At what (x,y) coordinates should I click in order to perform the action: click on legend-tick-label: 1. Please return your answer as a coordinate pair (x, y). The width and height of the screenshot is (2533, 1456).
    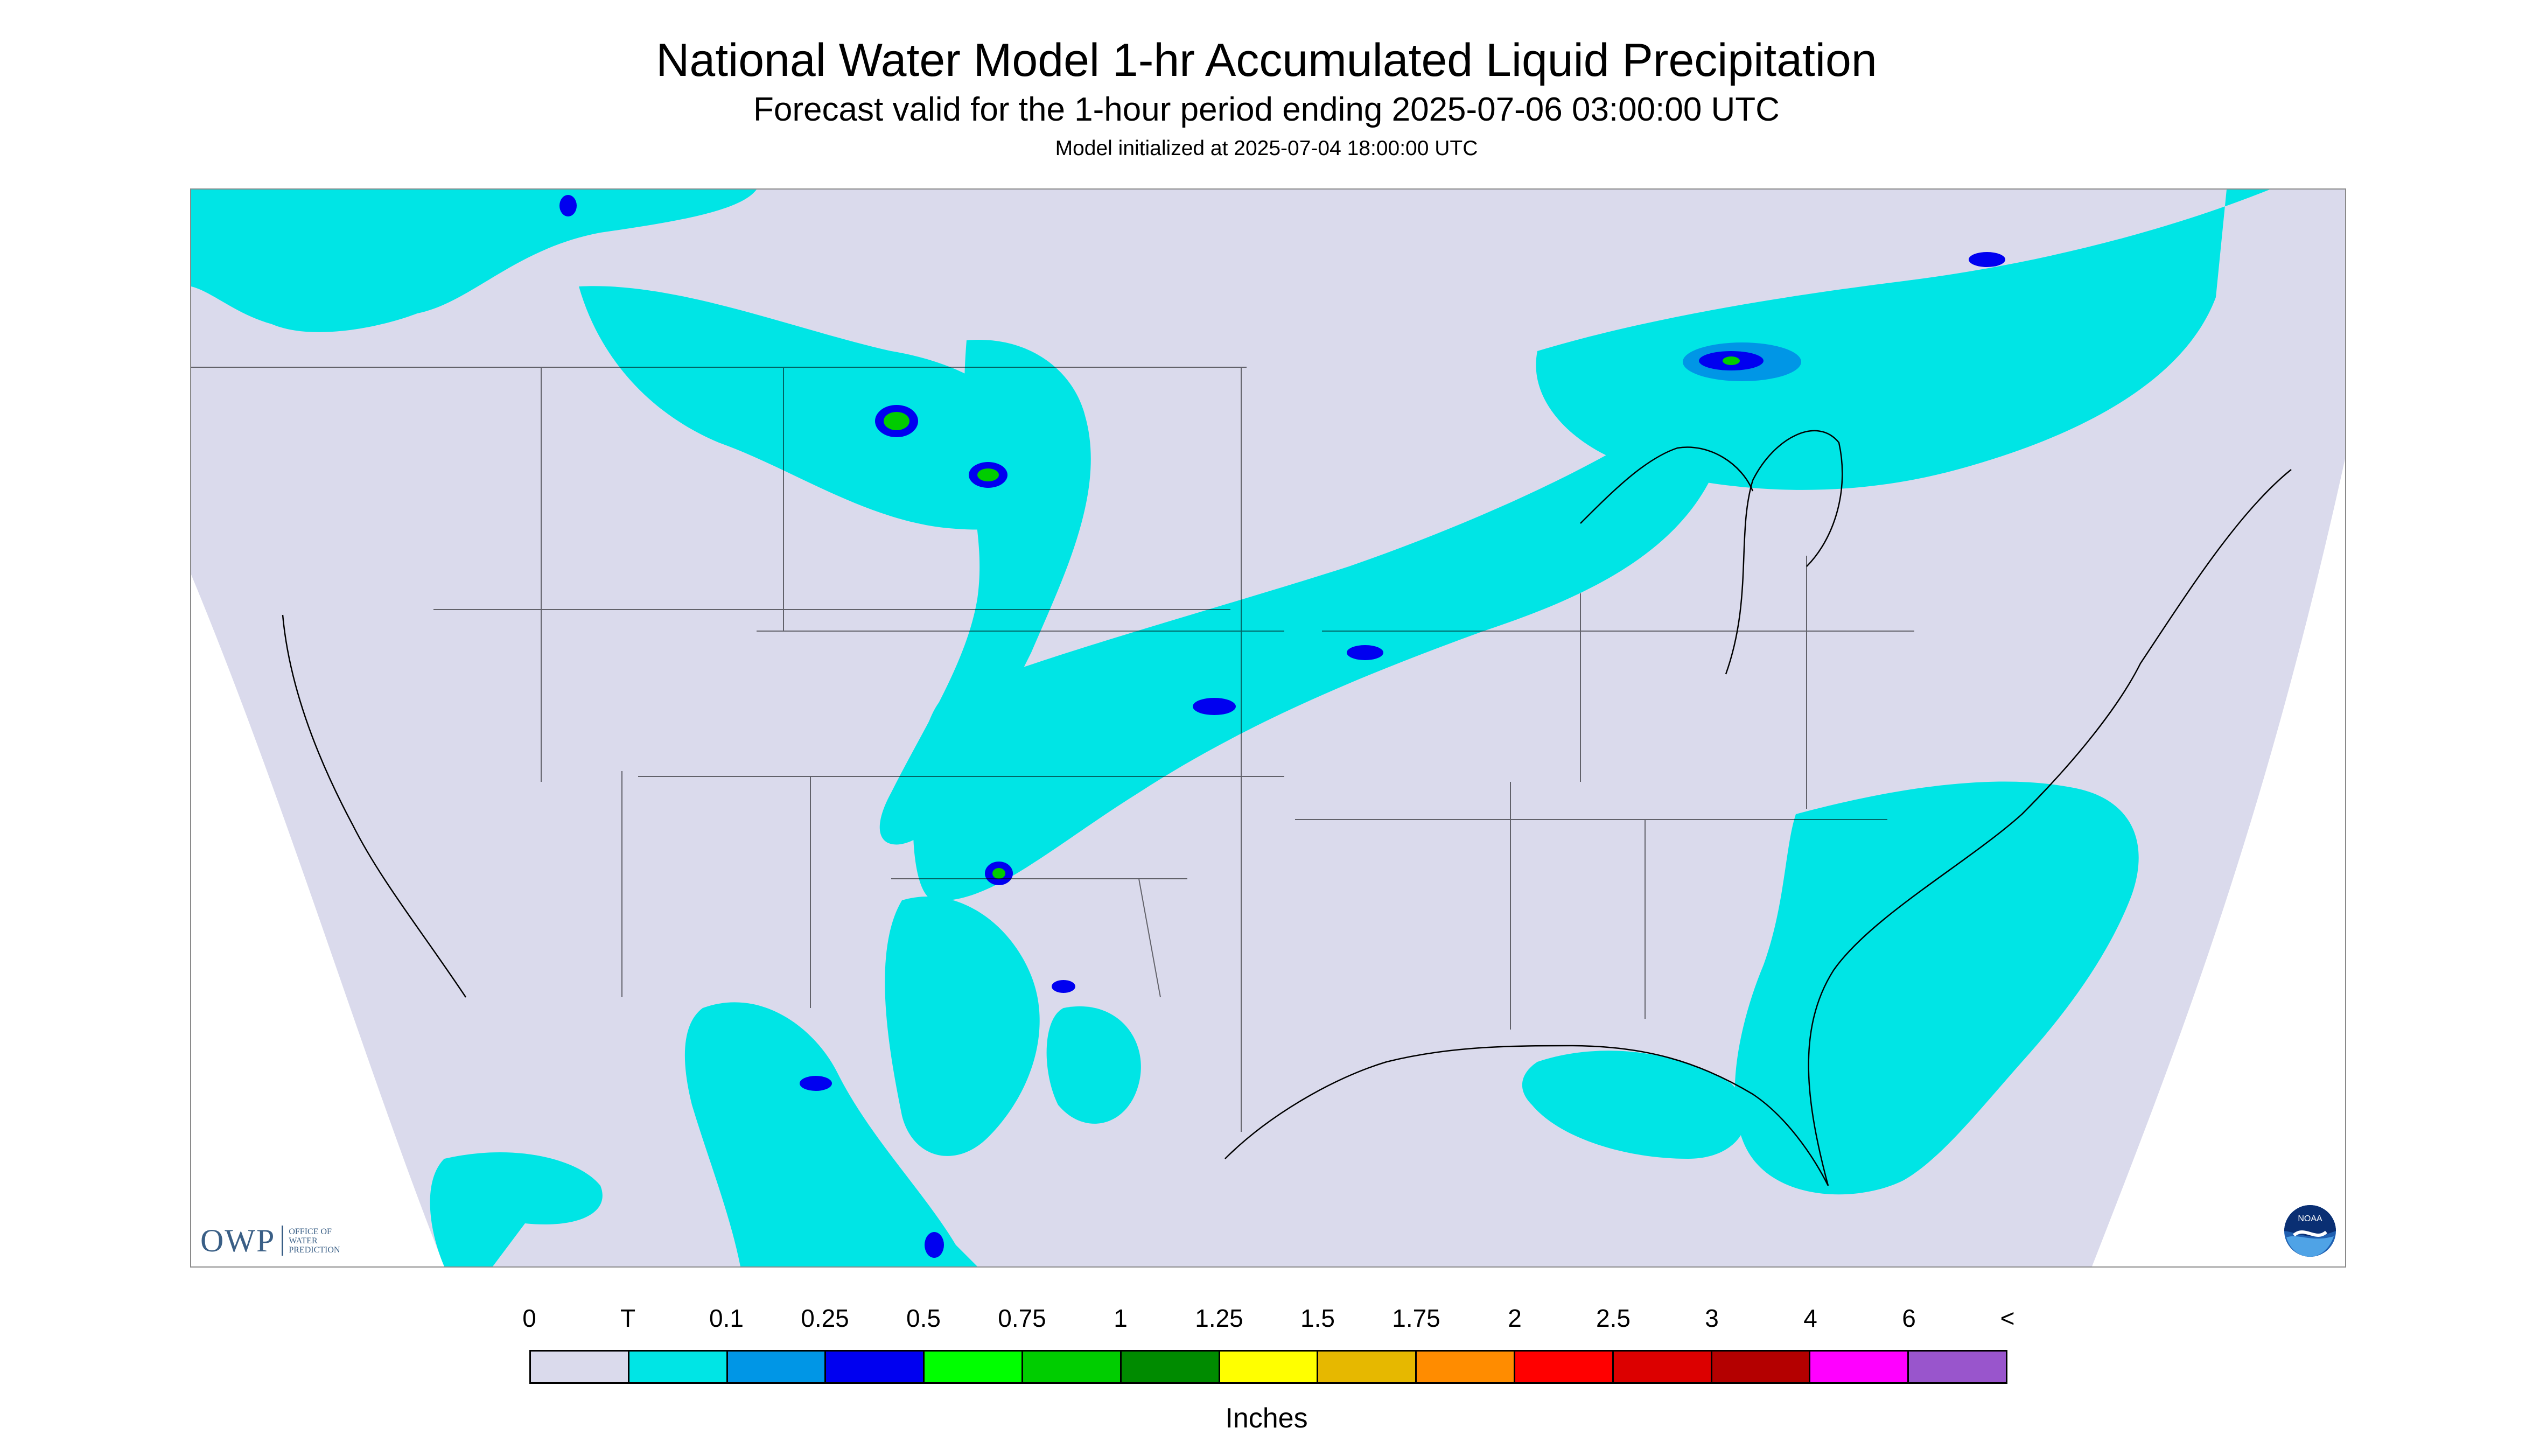
    Looking at the image, I should click on (1121, 1318).